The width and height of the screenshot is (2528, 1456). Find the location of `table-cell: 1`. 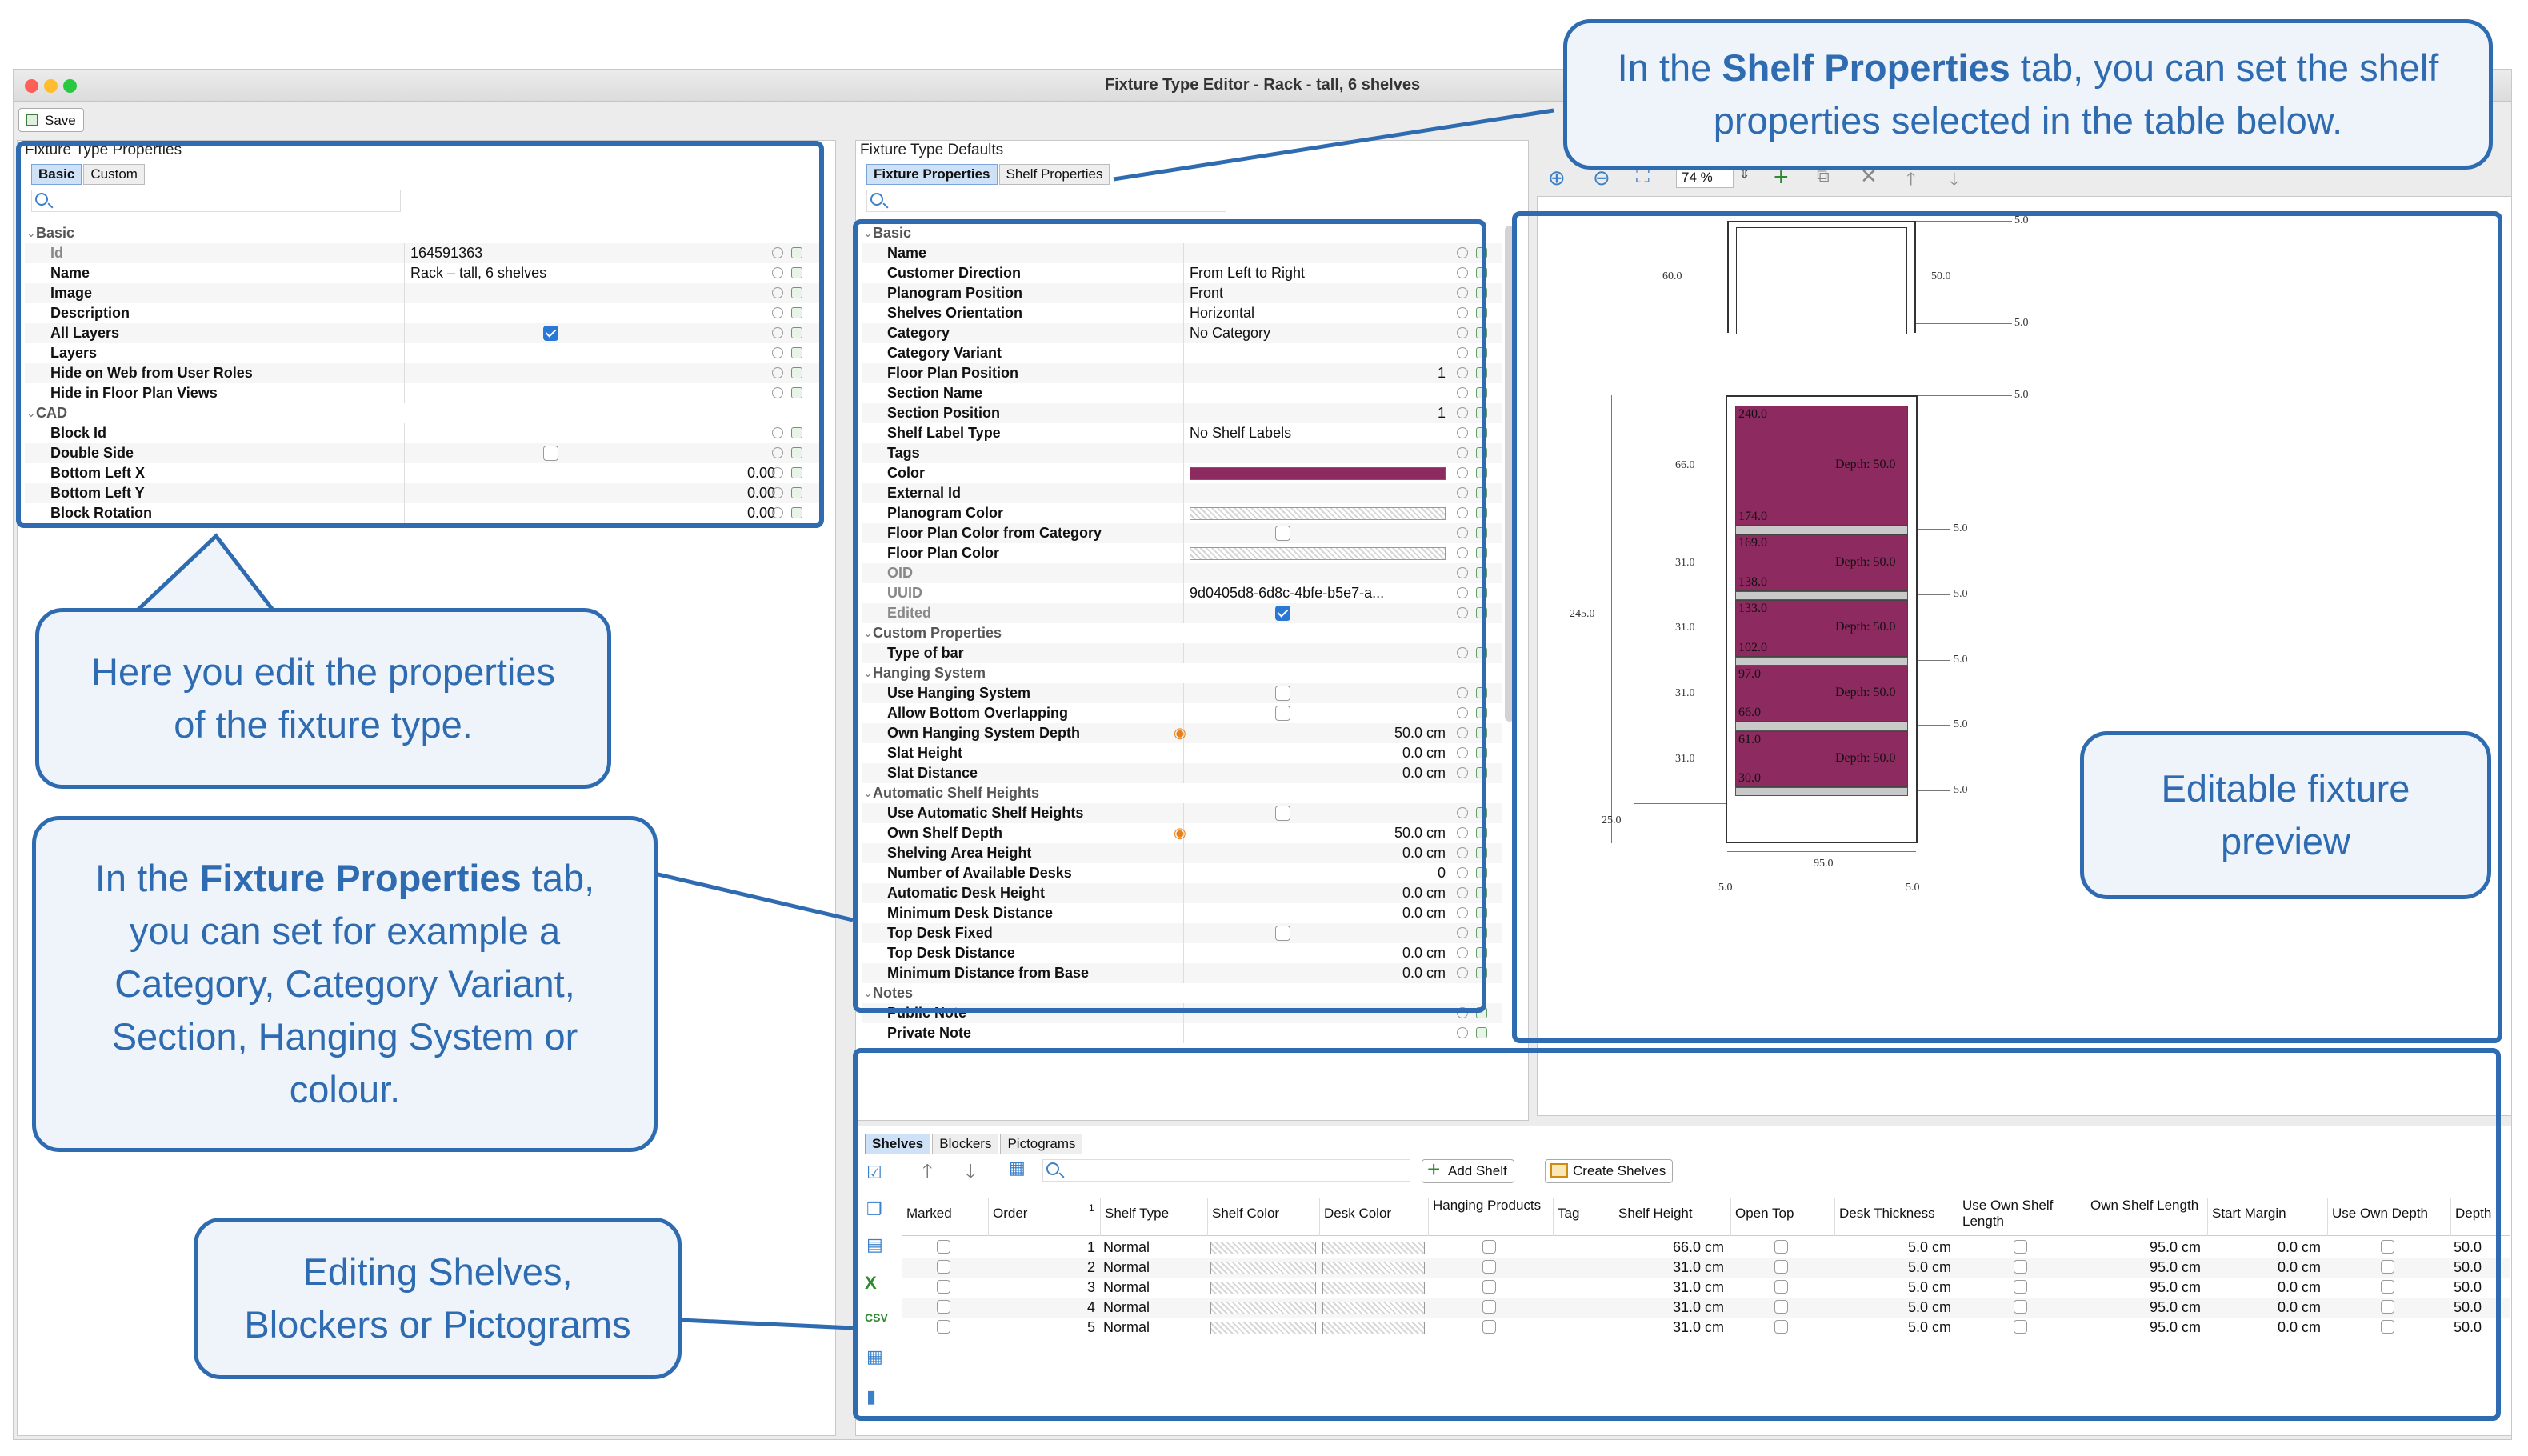

table-cell: 1 is located at coordinates (1090, 1247).